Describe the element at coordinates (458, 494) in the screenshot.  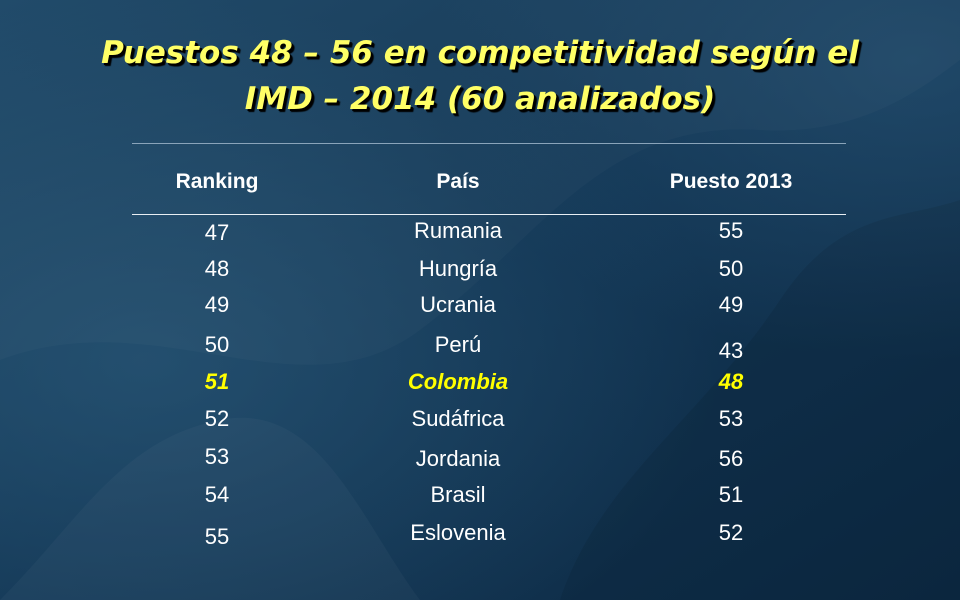
I see `cell-pais: Brasil` at that location.